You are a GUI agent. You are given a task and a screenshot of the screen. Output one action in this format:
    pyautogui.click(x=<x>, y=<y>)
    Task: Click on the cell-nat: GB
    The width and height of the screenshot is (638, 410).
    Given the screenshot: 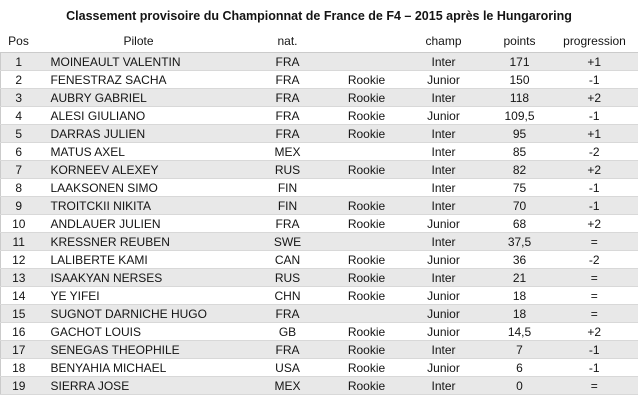 What is the action you would take?
    pyautogui.click(x=287, y=331)
    